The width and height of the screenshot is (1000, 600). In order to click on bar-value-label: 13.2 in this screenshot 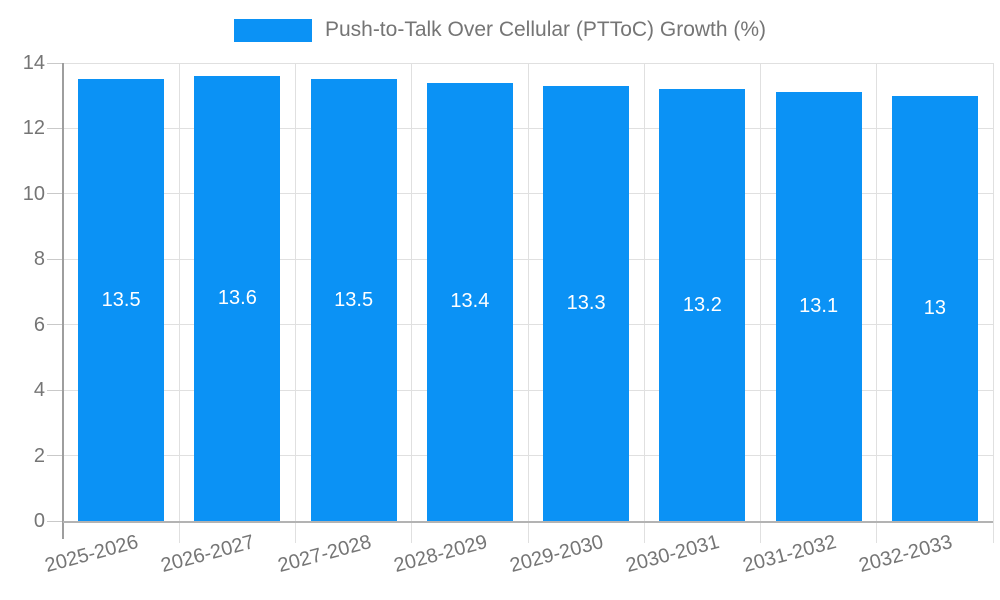, I will do `click(702, 304)`.